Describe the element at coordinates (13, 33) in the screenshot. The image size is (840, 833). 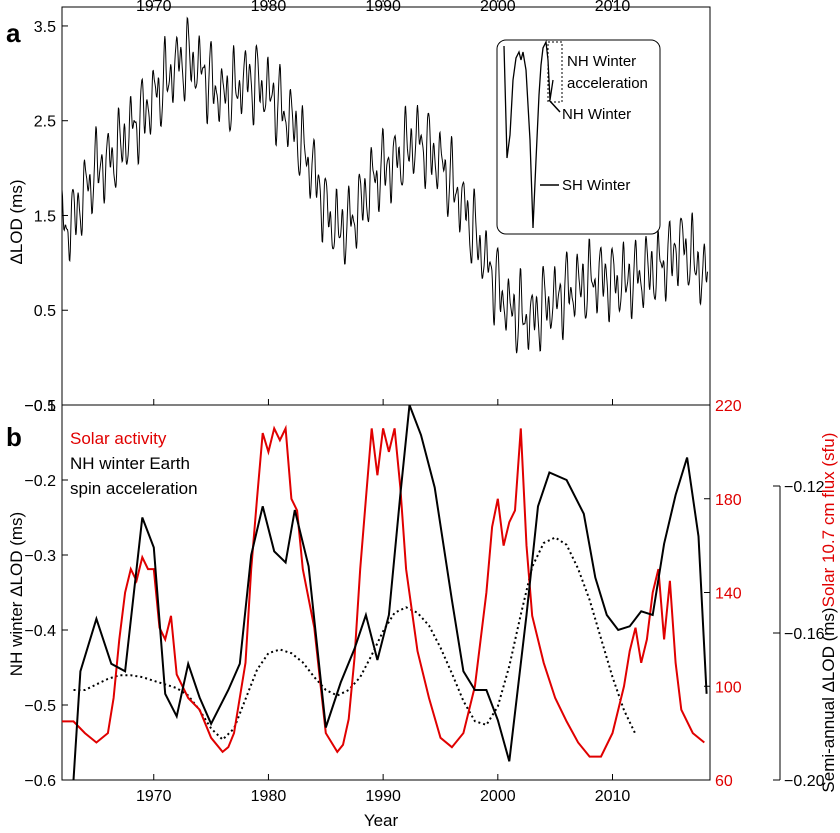
I see `panel-a-letter: a` at that location.